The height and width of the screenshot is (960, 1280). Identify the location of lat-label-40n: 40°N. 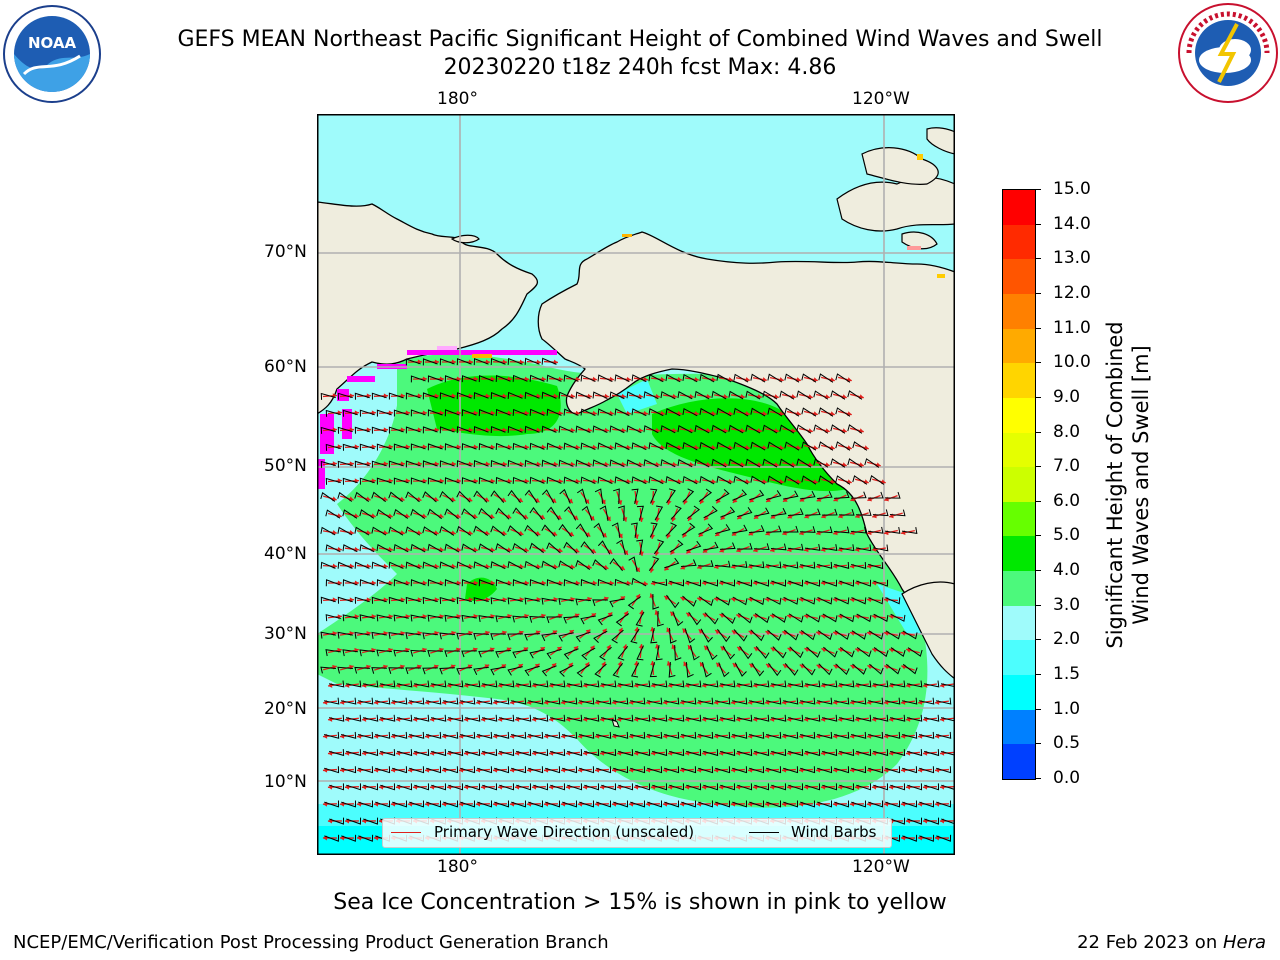
(285, 554).